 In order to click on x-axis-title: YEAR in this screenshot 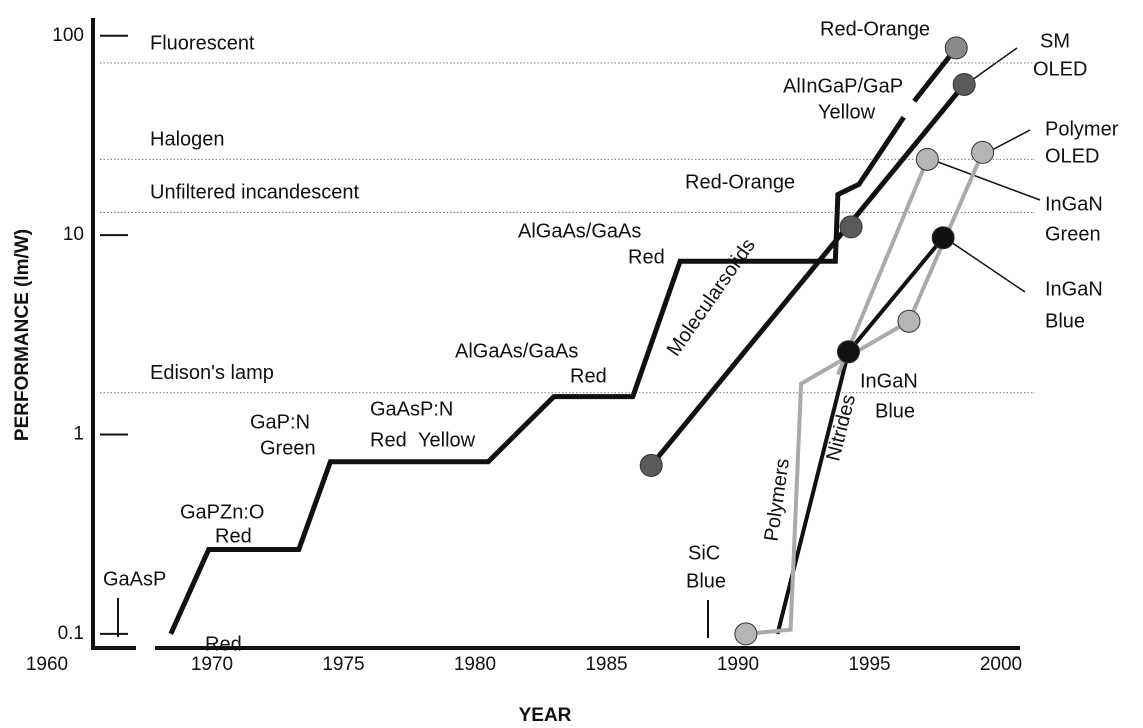, I will do `click(545, 715)`.